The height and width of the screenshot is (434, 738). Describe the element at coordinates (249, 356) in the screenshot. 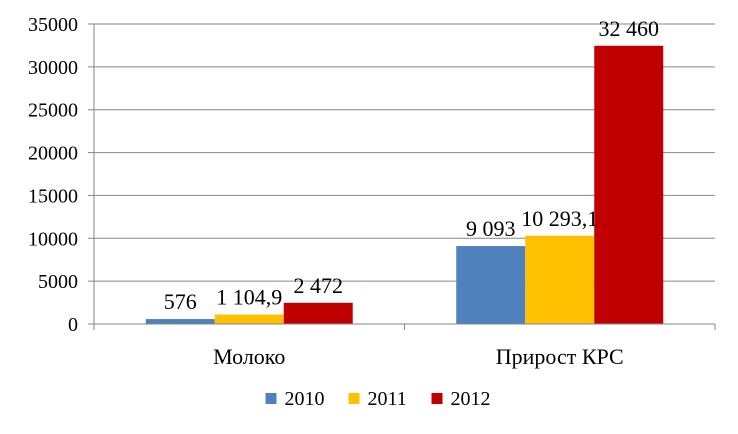

I see `x-category-label: Молоко` at that location.